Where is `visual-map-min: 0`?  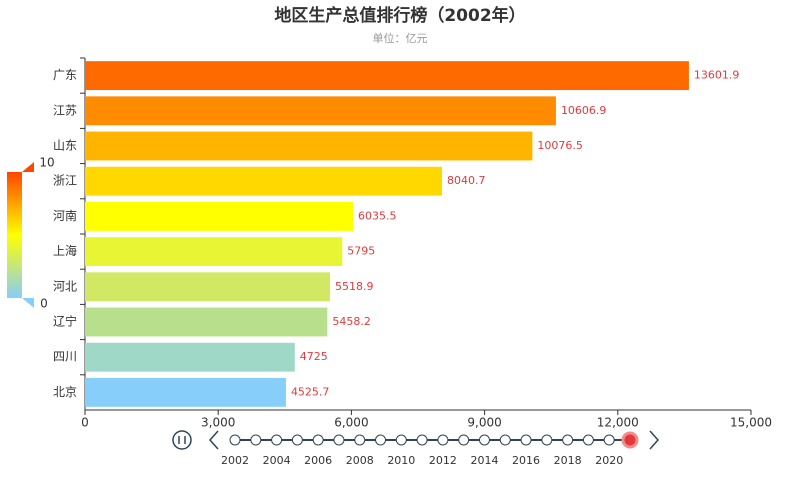 visual-map-min: 0 is located at coordinates (44, 304).